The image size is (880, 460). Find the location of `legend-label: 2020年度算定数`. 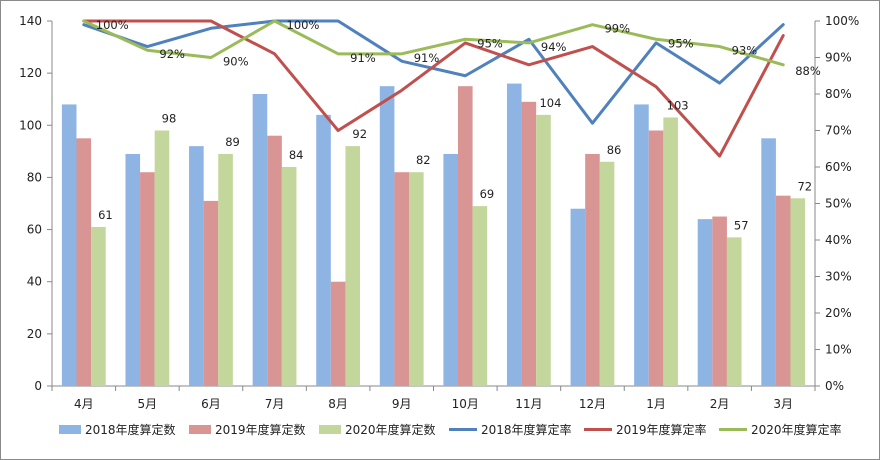

legend-label: 2020年度算定数 is located at coordinates (390, 429).